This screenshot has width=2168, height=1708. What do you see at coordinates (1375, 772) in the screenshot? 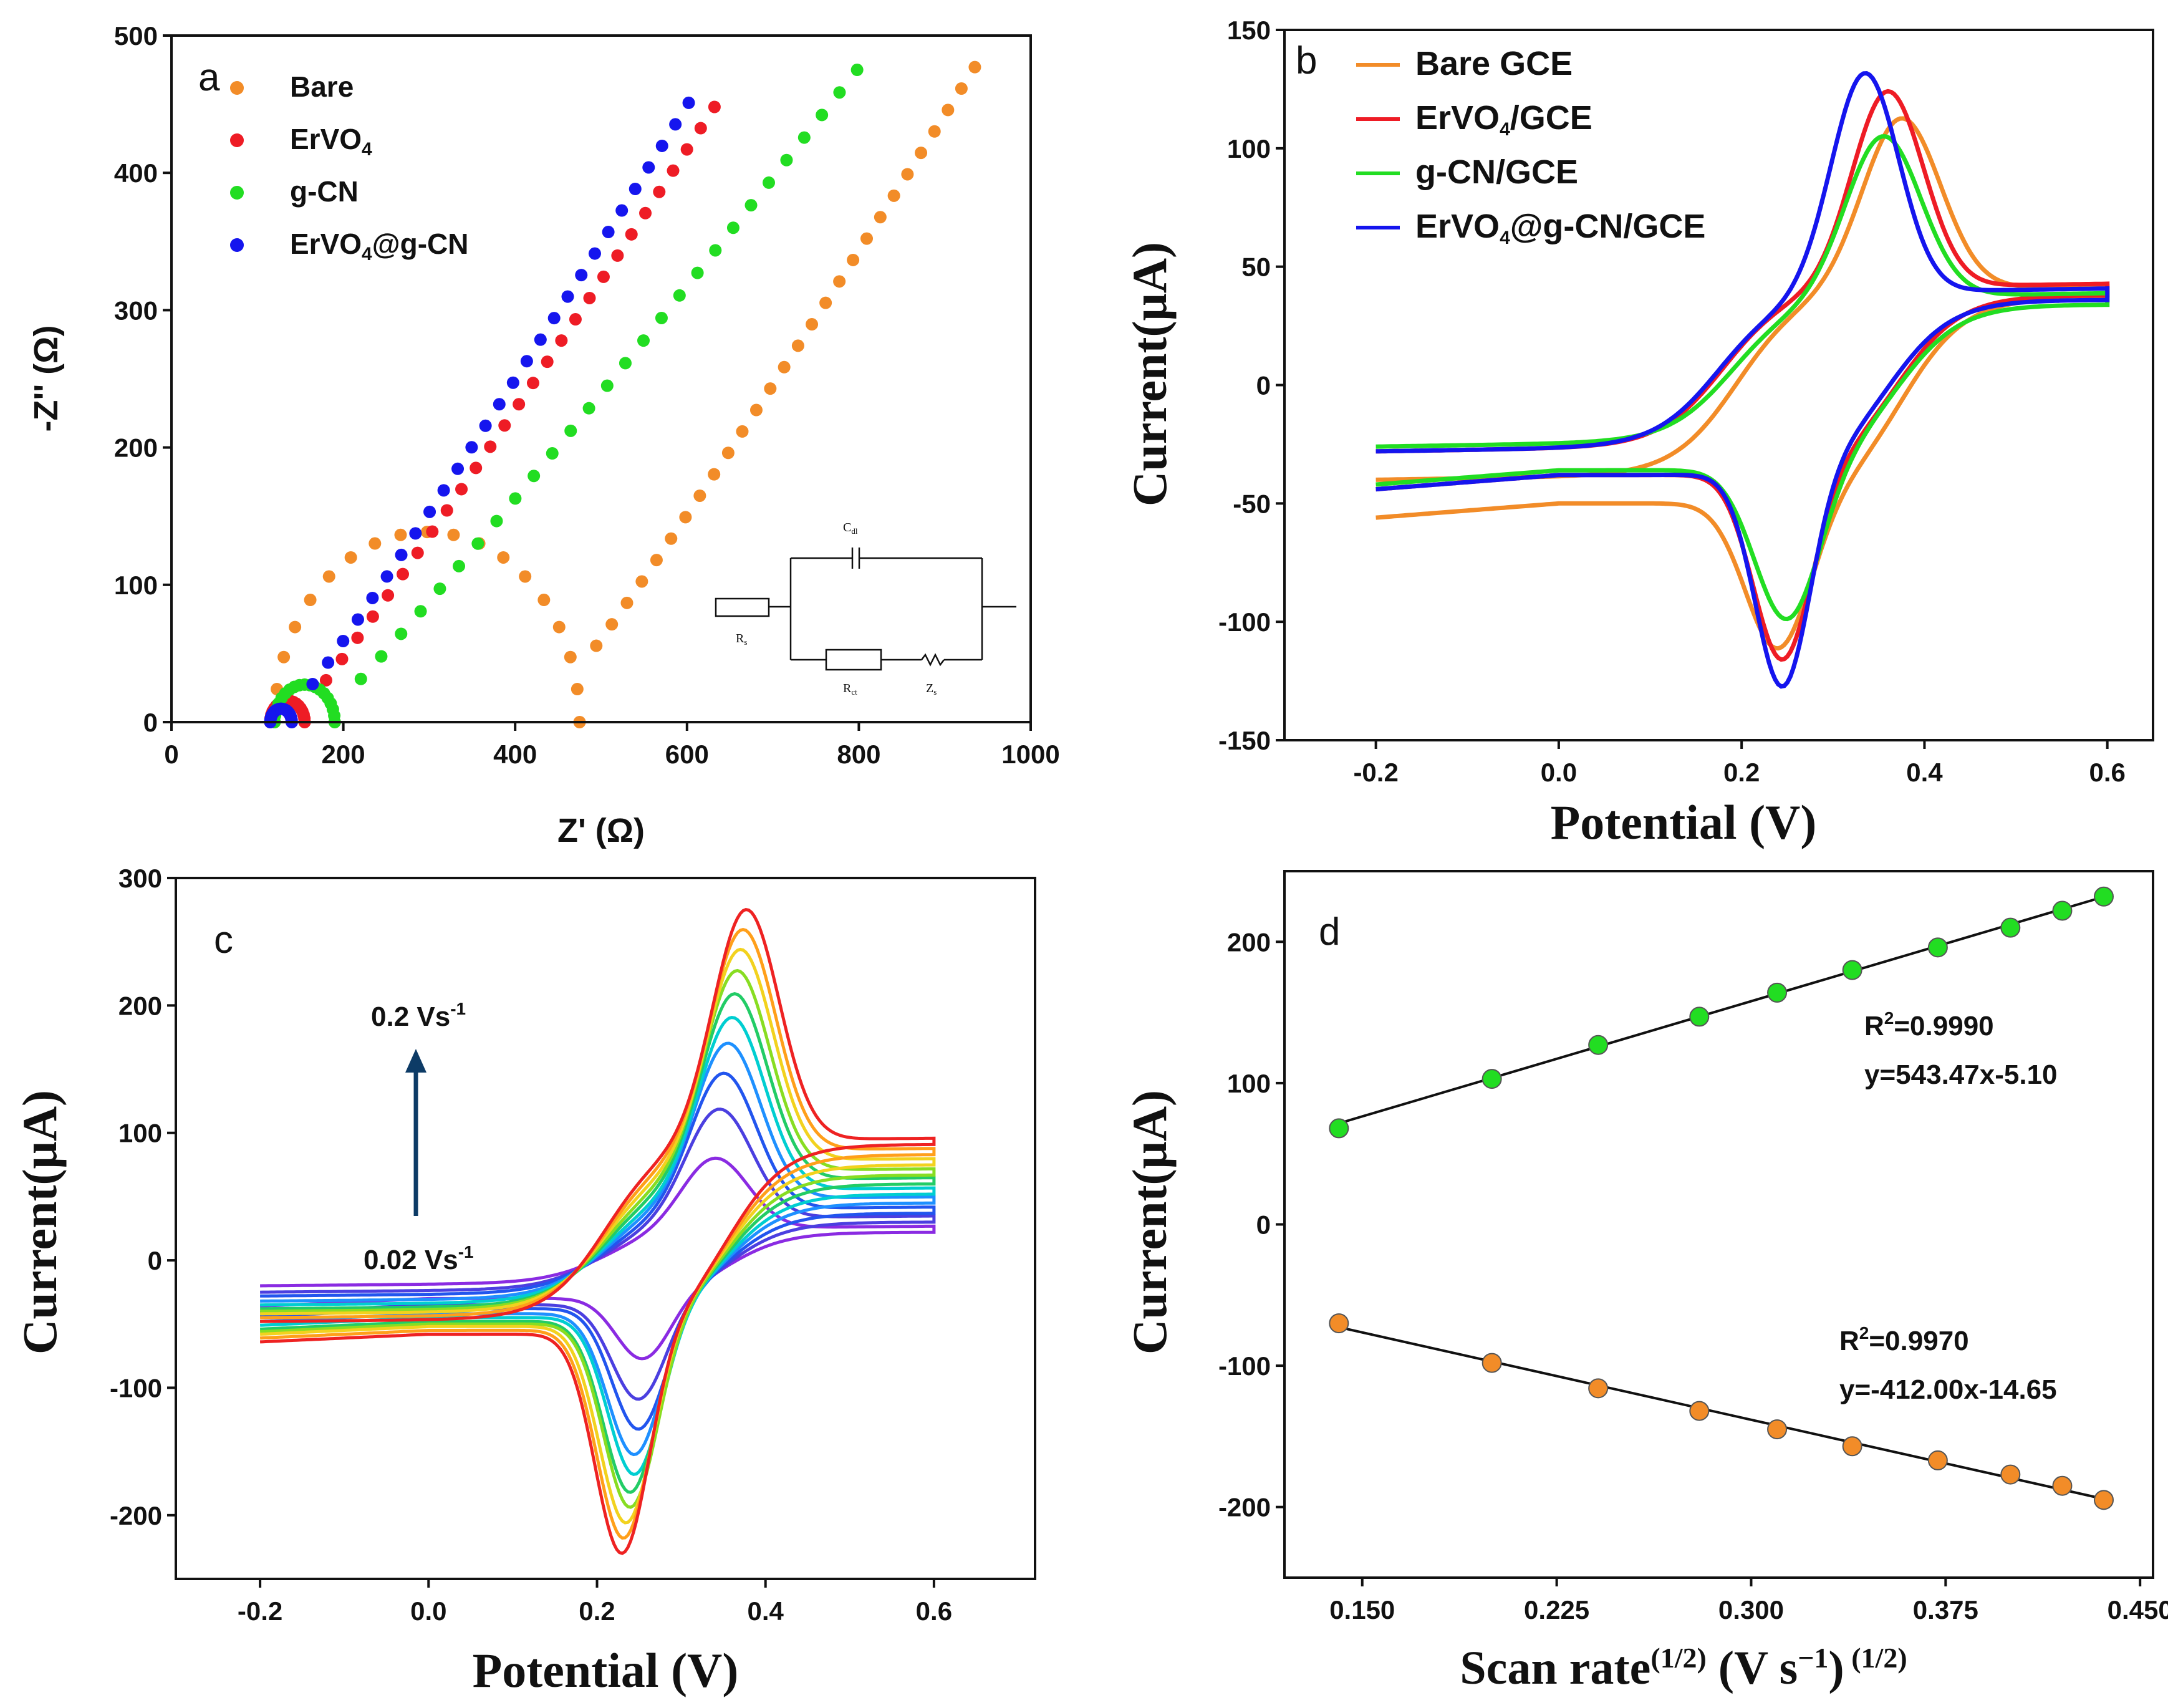
I see `x-tick-label: -0.2` at bounding box center [1375, 772].